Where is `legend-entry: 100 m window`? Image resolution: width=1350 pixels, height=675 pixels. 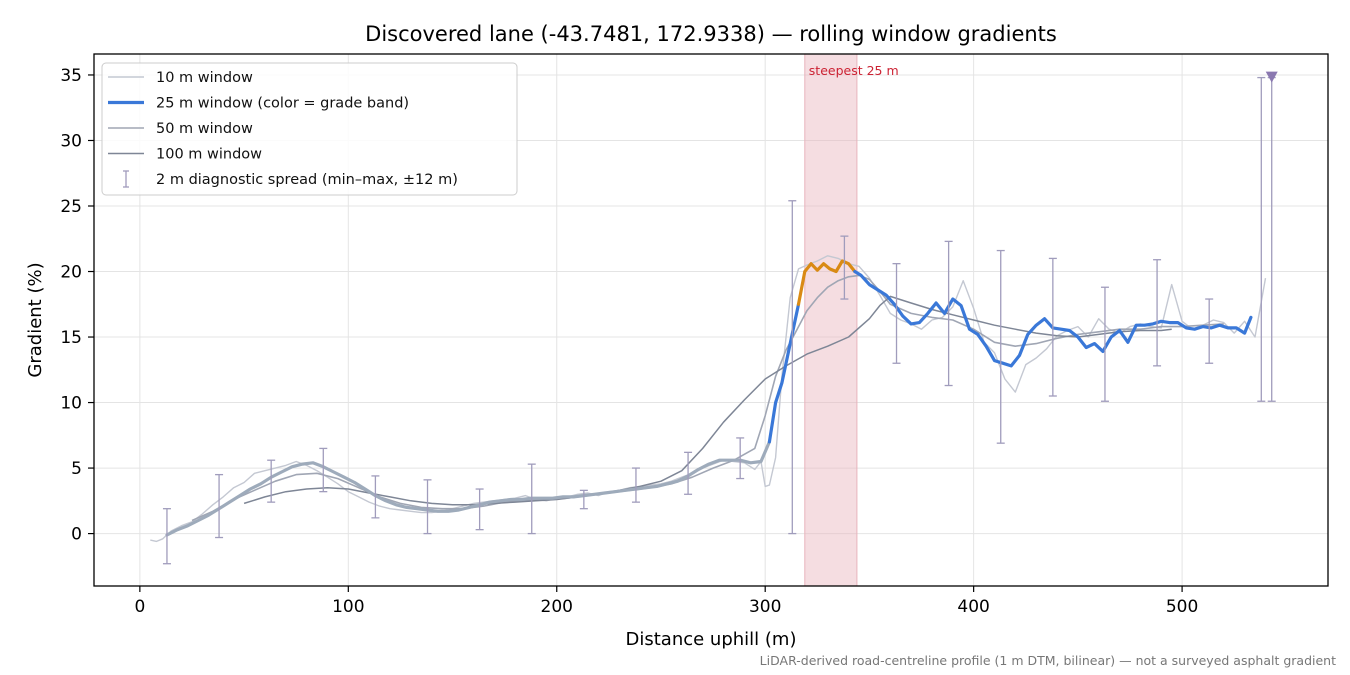 legend-entry: 100 m window is located at coordinates (185, 155).